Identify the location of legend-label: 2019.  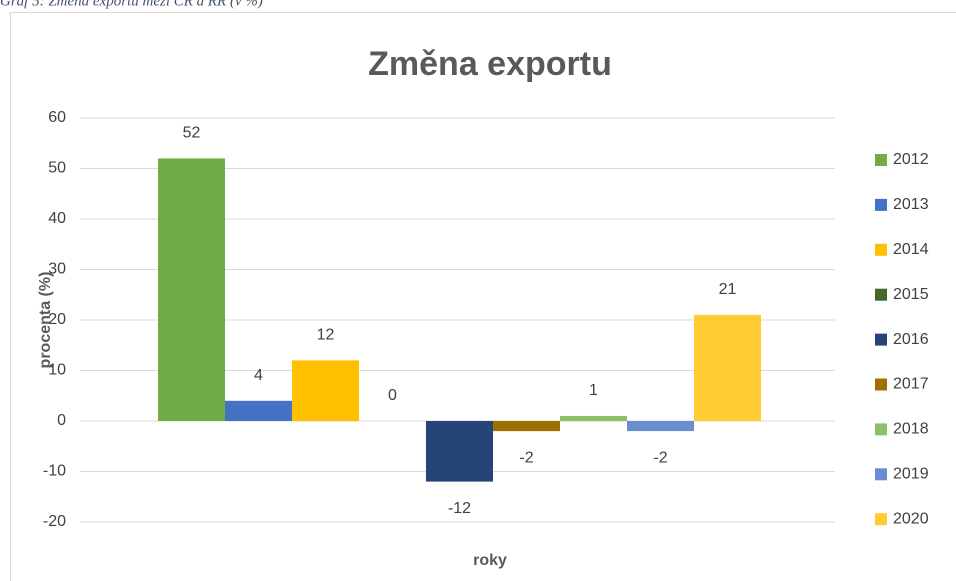
(911, 474).